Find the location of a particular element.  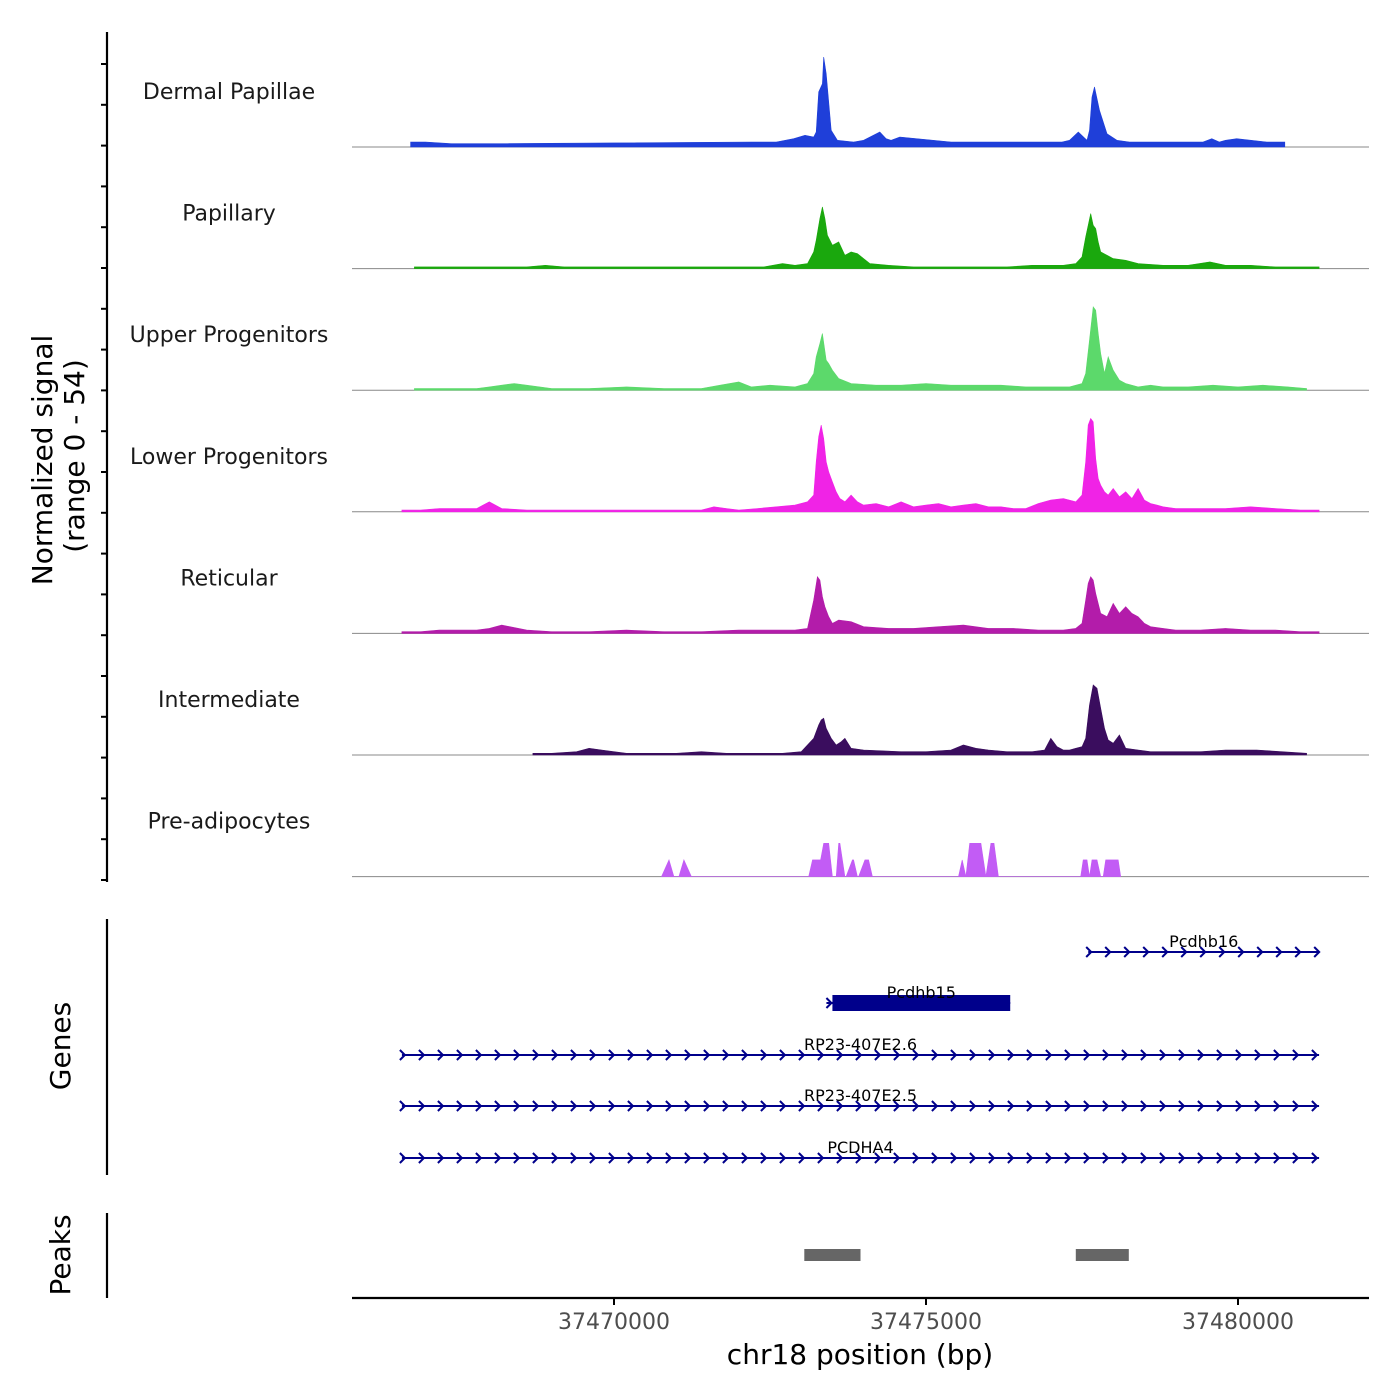

peak-regions is located at coordinates (966, 1255).